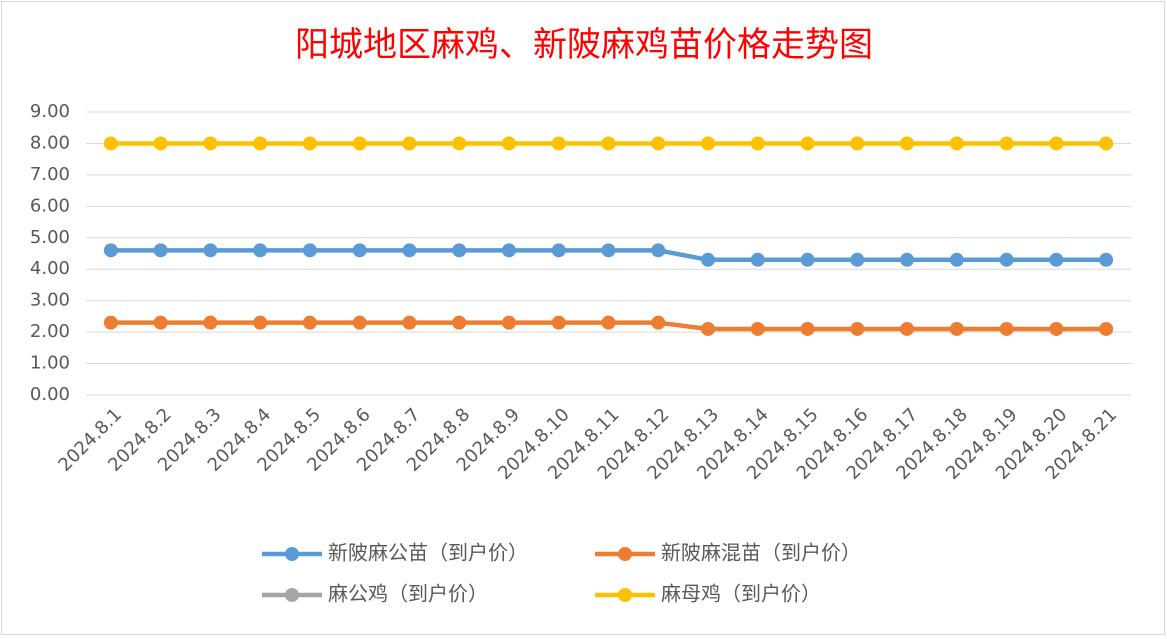 The image size is (1167, 639). I want to click on y-tick-label: 3.00, so click(50, 300).